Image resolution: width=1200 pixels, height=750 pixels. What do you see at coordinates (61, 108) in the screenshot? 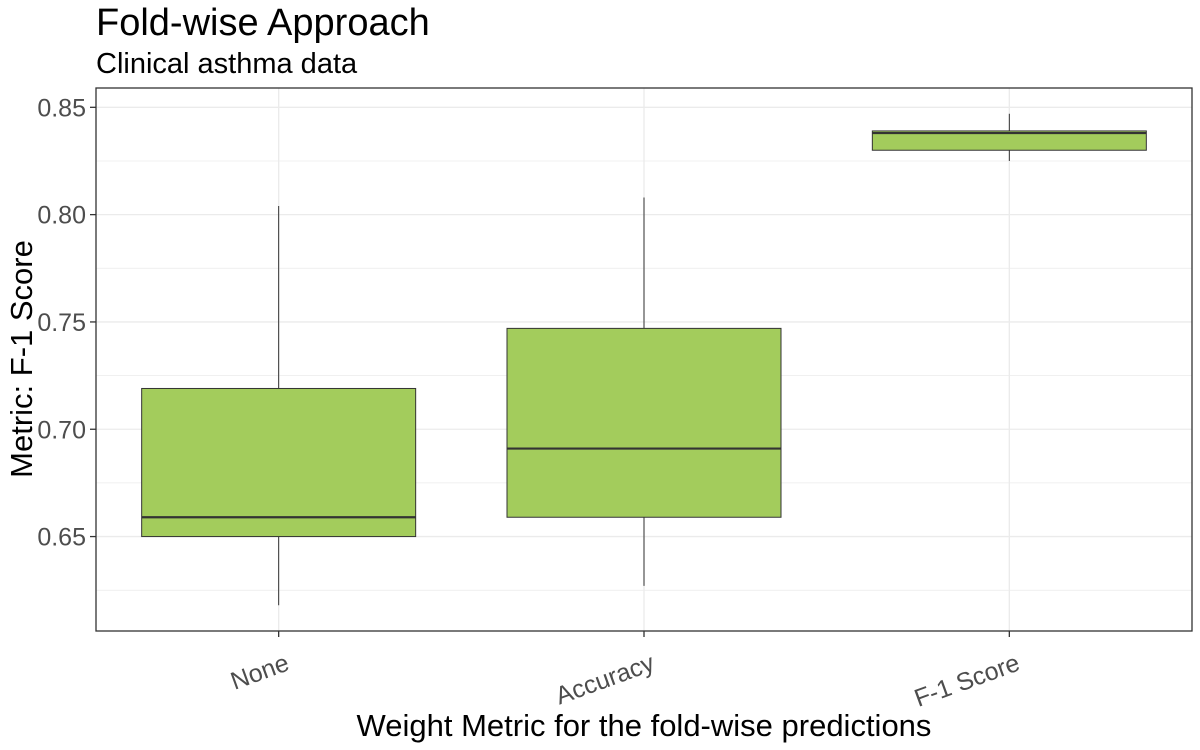
I see `y-tick-label: 0.85` at bounding box center [61, 108].